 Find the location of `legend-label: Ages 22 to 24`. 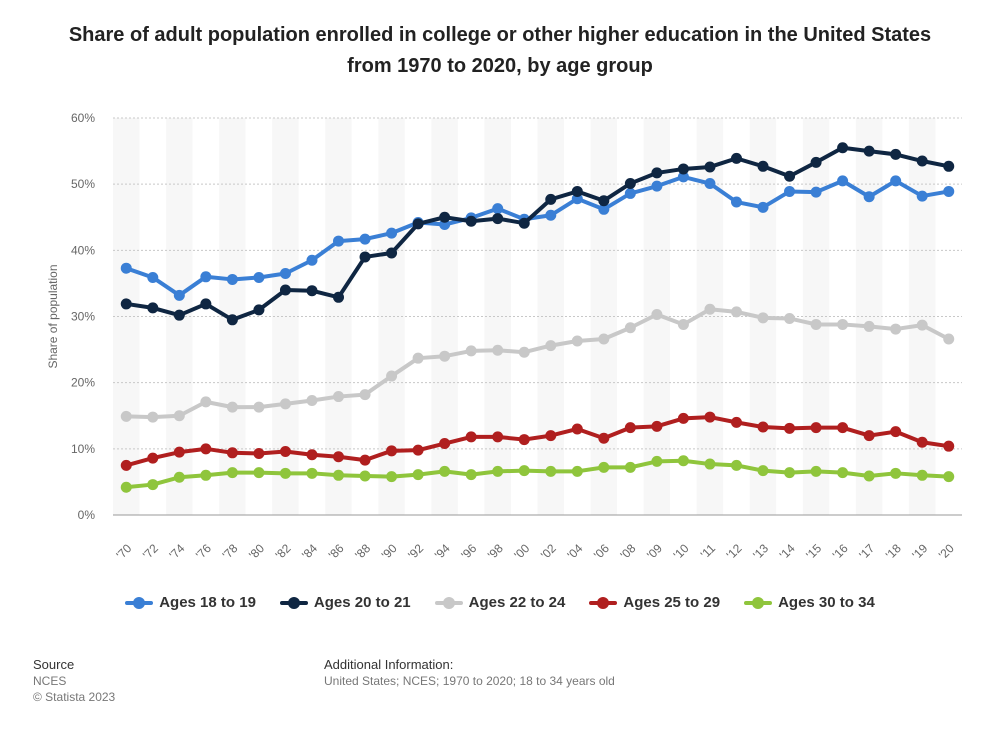

legend-label: Ages 22 to 24 is located at coordinates (517, 602).